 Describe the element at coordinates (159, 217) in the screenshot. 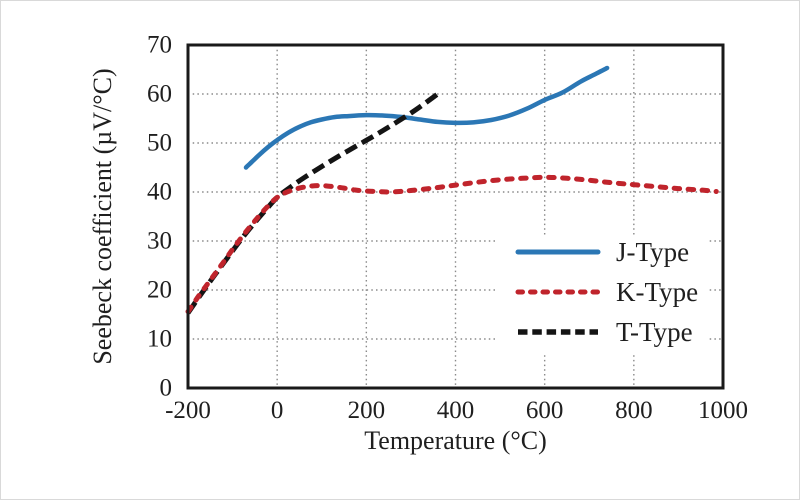

I see `y-tick-labels: 0 10 20 30 40 50 60 70` at that location.